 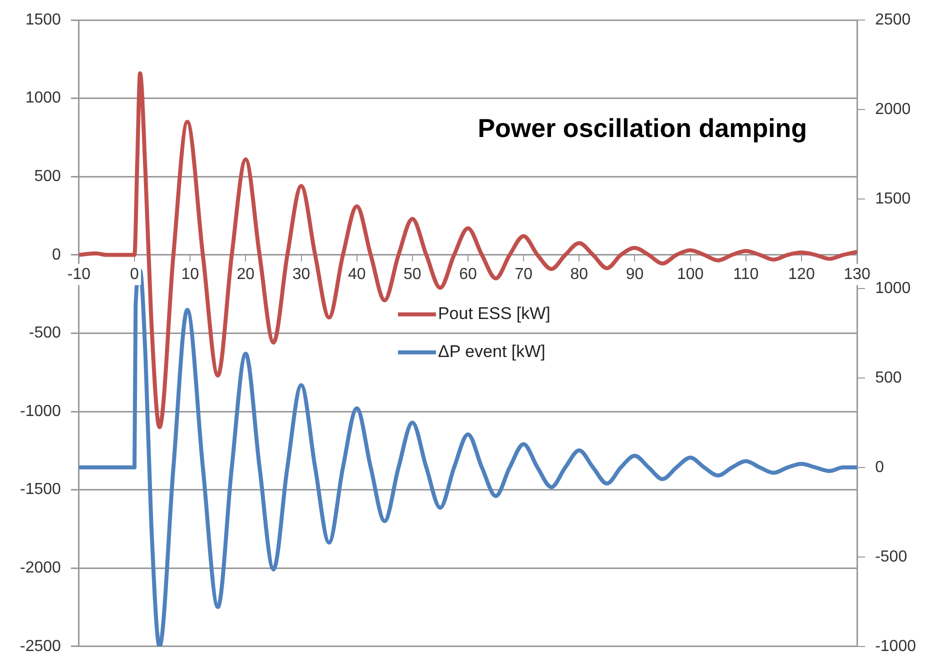 I want to click on y2-tick-label: 2500, so click(x=893, y=19).